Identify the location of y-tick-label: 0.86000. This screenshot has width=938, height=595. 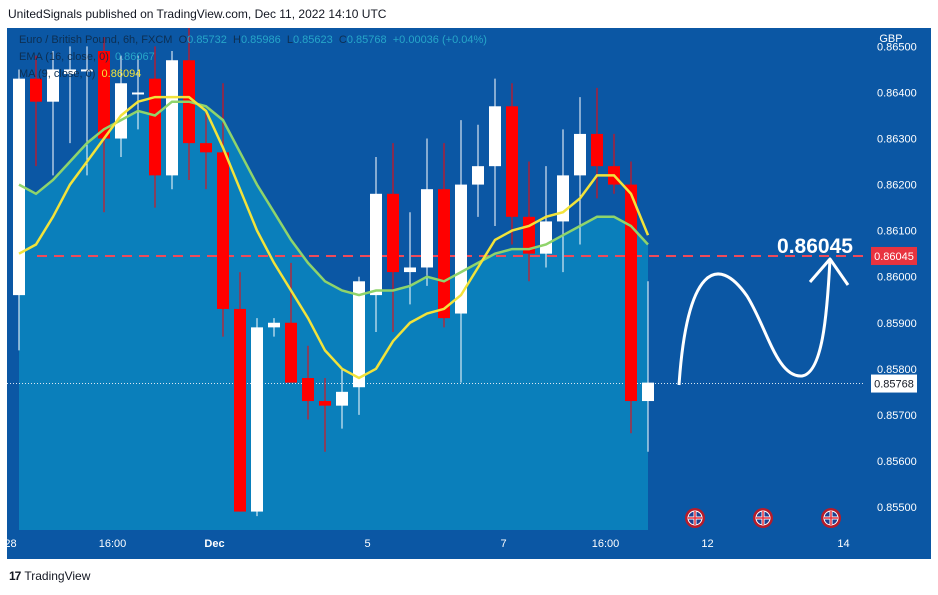
(897, 278).